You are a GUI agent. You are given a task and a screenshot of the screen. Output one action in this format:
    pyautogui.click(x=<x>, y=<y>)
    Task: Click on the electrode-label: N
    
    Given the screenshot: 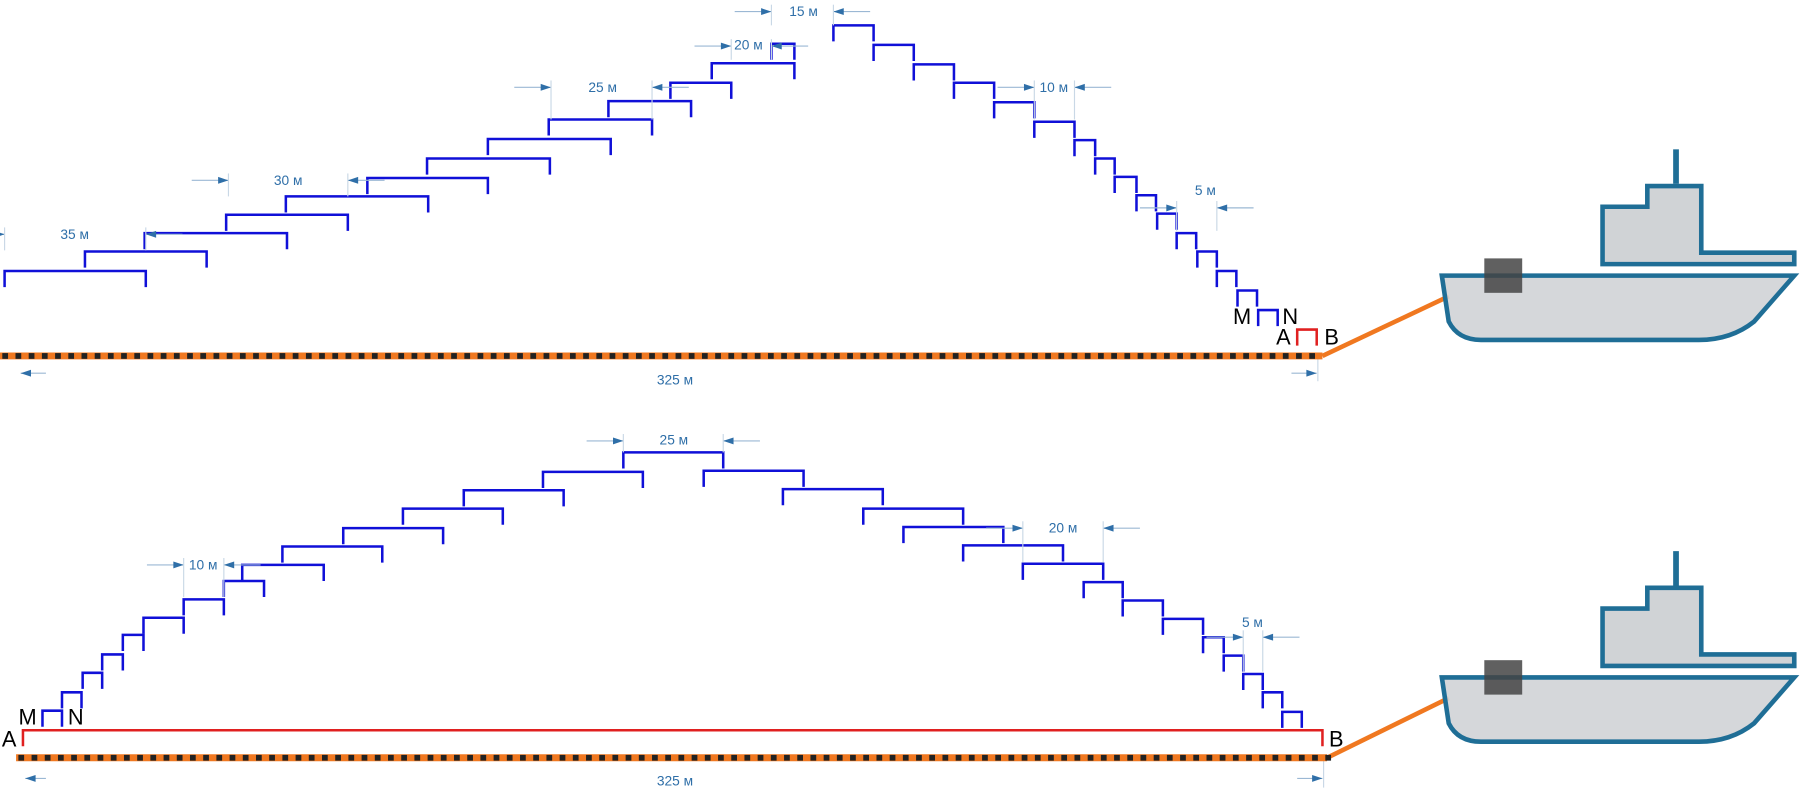 What is the action you would take?
    pyautogui.click(x=76, y=716)
    